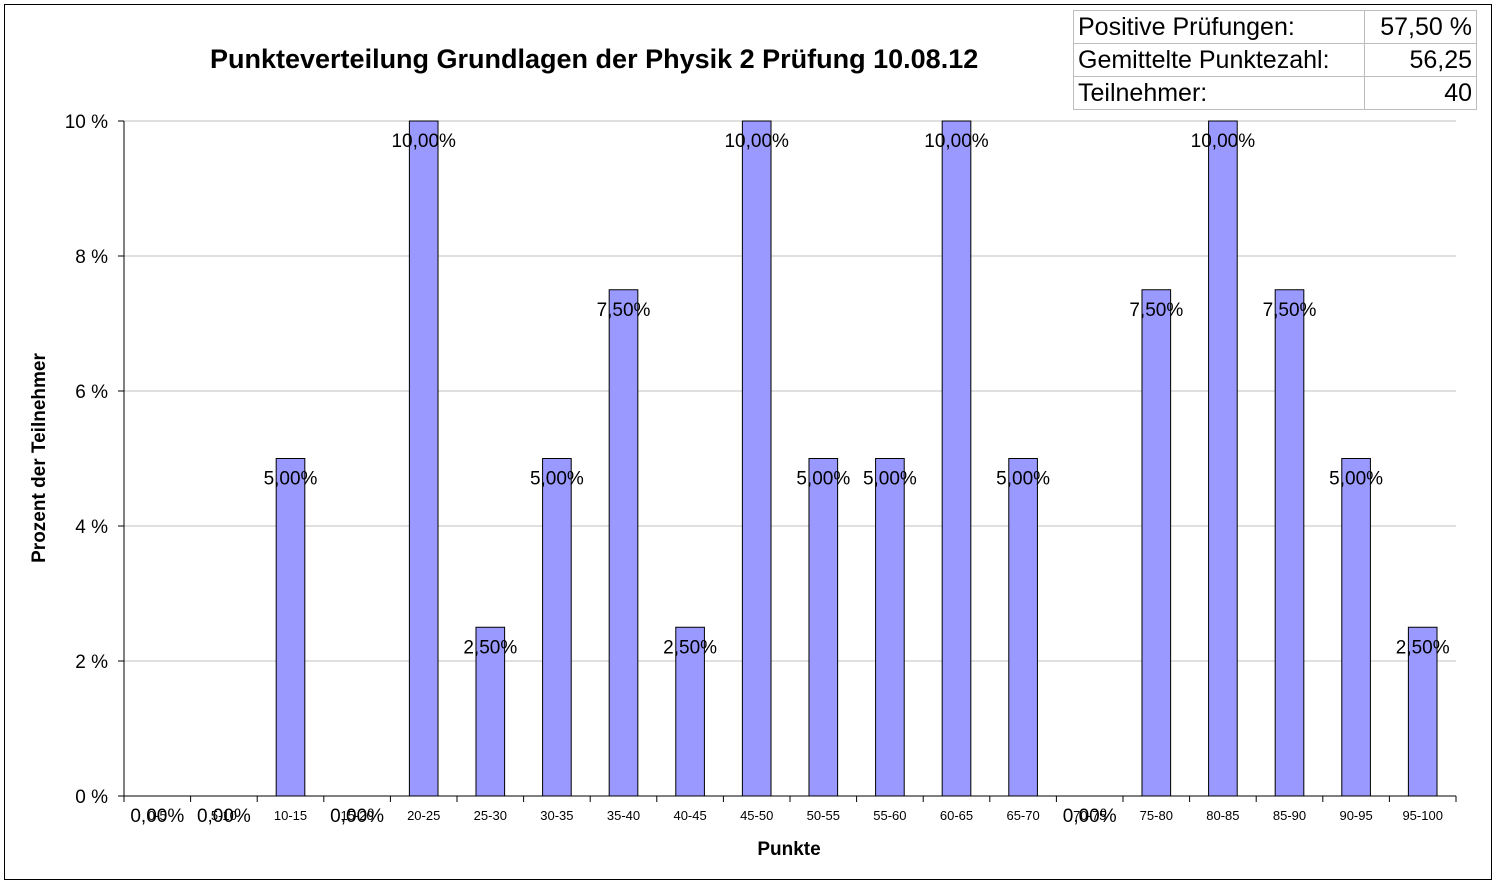  I want to click on x-tick-label: 50-55, so click(823, 815).